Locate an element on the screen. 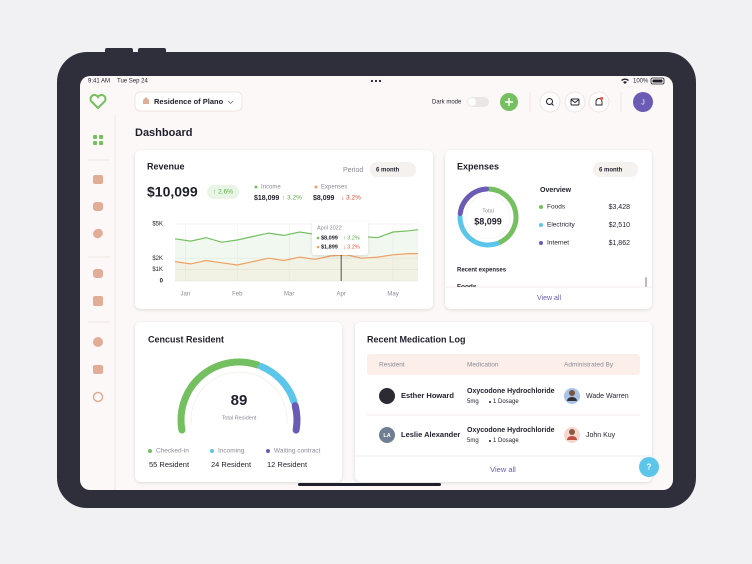 The image size is (752, 564). avatar-initials: LA is located at coordinates (386, 436).